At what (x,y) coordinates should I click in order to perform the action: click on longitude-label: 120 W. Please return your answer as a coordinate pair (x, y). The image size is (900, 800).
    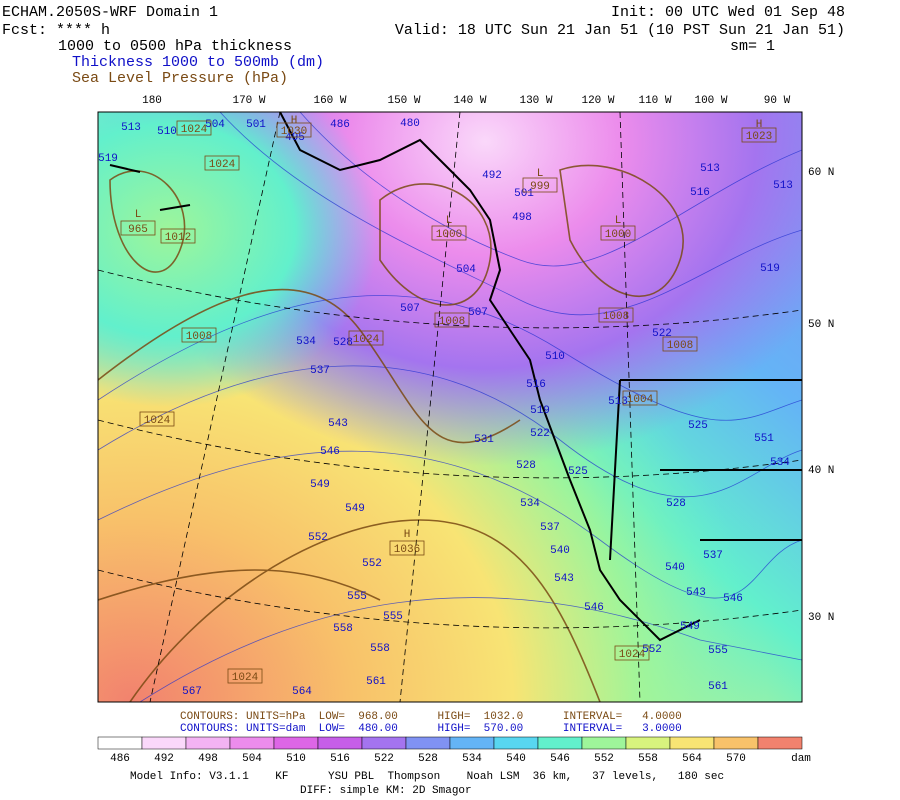
    Looking at the image, I should click on (597, 101).